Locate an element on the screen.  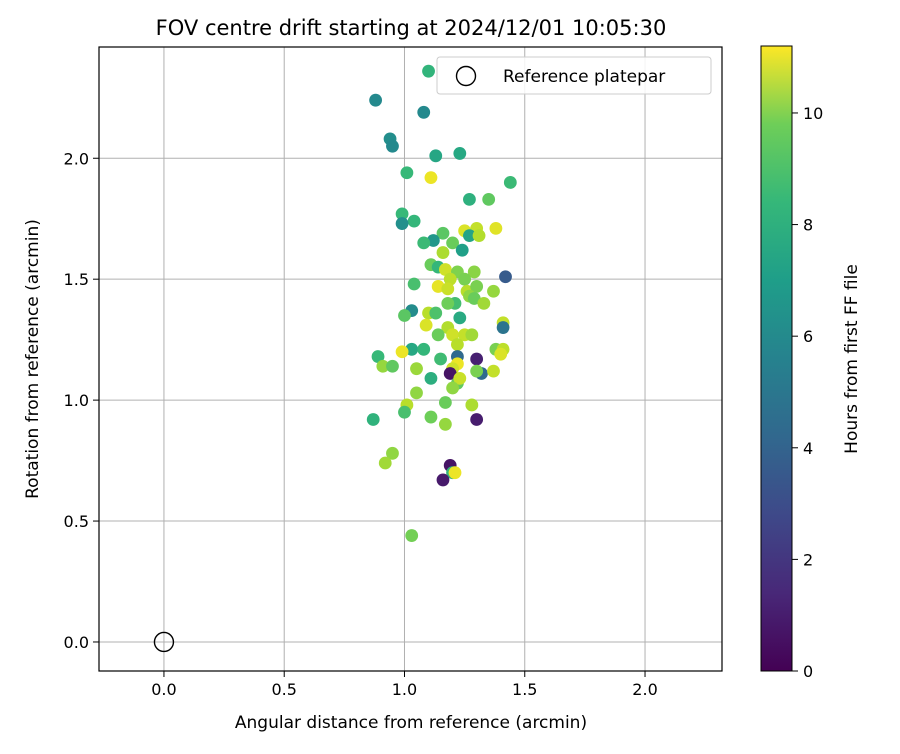
x-tick-label: 2.0 is located at coordinates (644, 689).